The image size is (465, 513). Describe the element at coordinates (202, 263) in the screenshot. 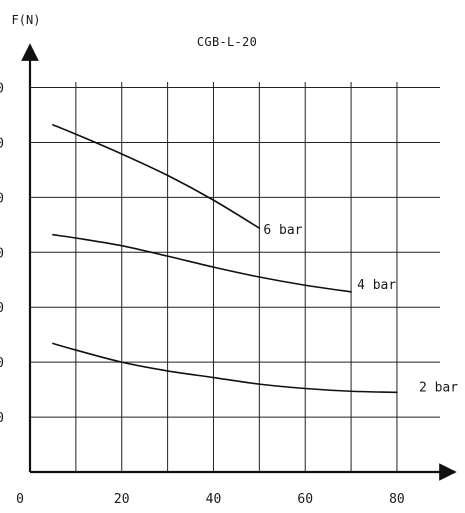

I see `series-line-4-bar` at that location.